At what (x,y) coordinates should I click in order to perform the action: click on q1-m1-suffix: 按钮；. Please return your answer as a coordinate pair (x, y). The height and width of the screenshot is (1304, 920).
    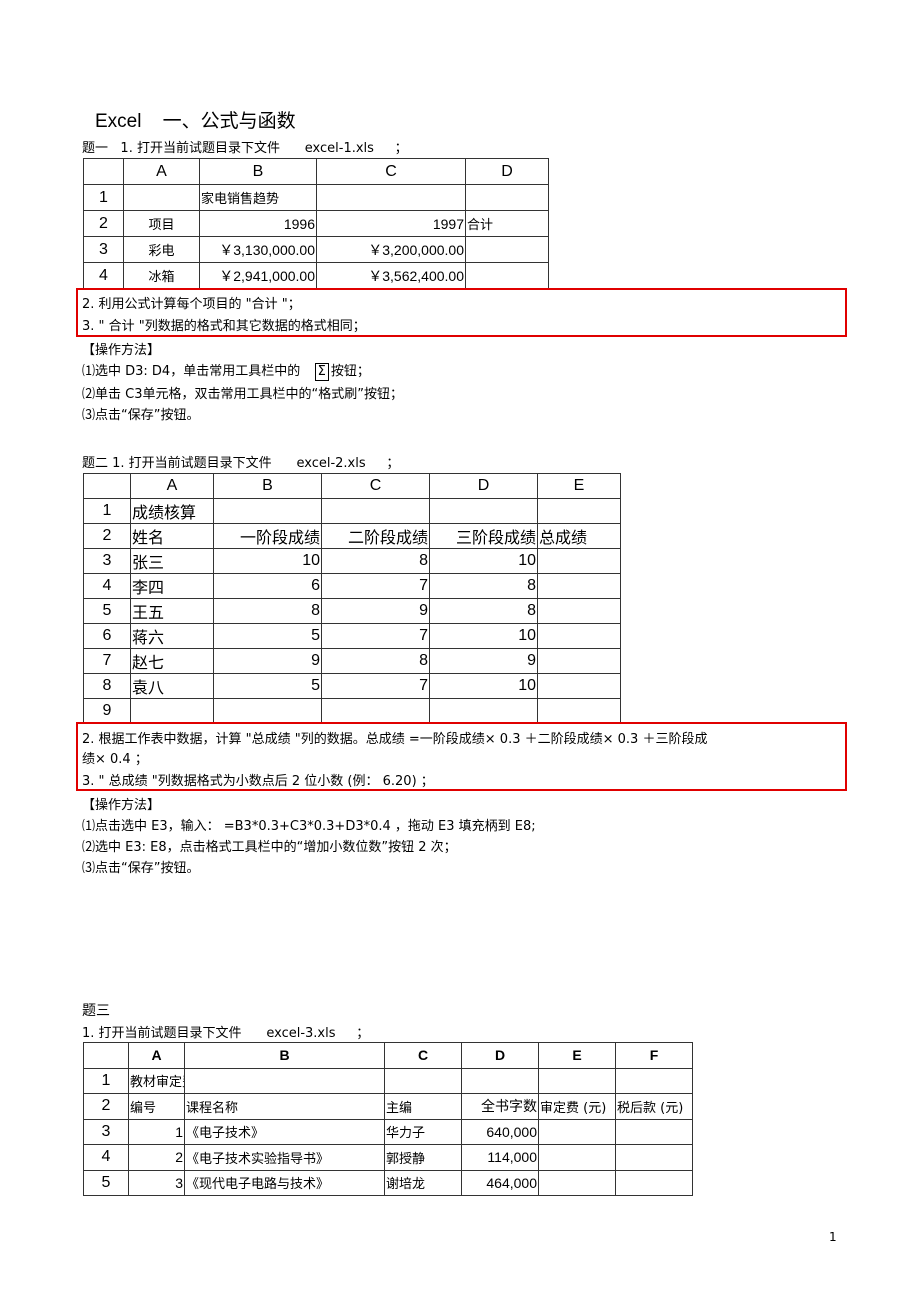
    Looking at the image, I should click on (350, 371).